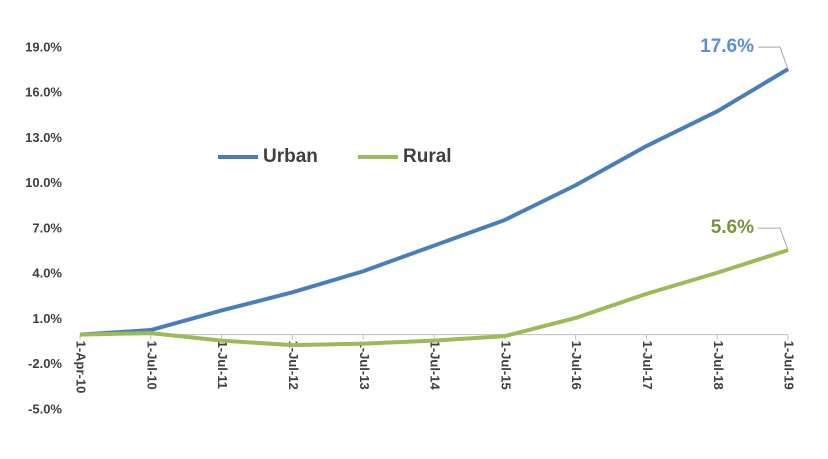 This screenshot has width=828, height=459. Describe the element at coordinates (43, 137) in the screenshot. I see `y-tick-label: 13.0%` at that location.